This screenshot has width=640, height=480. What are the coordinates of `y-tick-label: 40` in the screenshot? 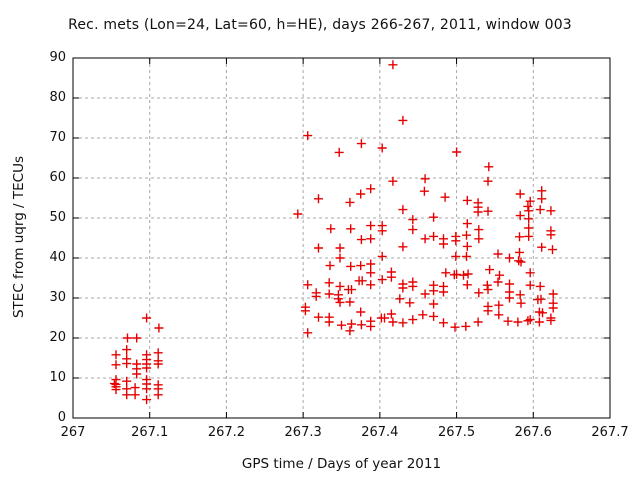 It's located at (57, 257).